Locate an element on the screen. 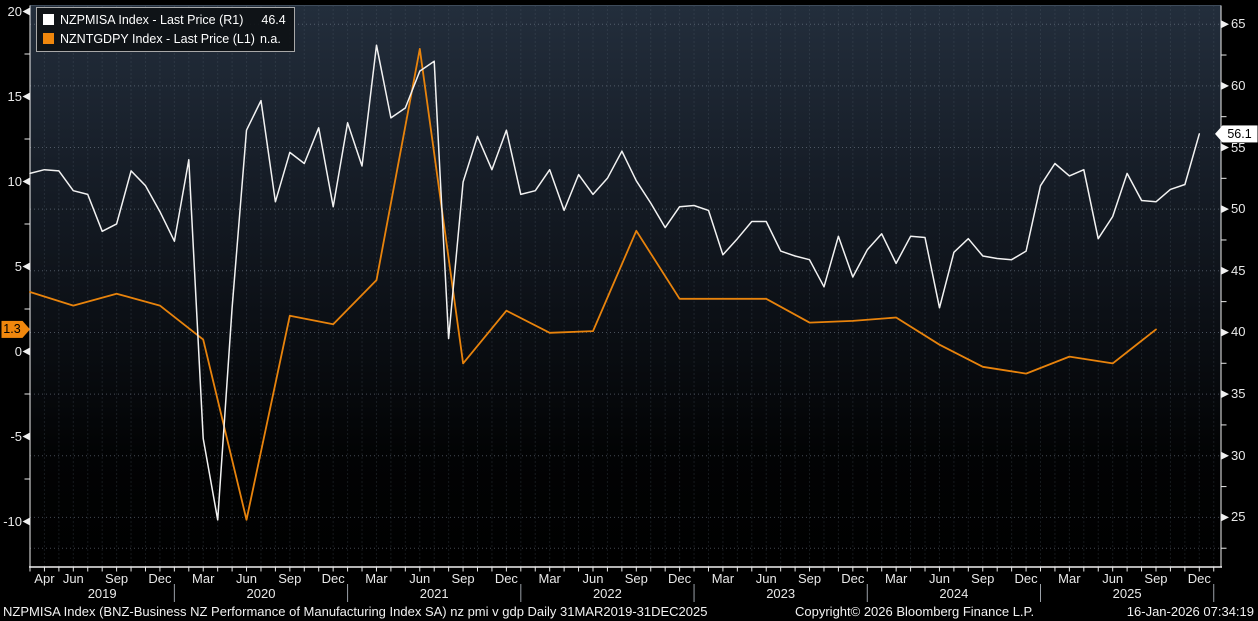 The height and width of the screenshot is (621, 1258). right-axis-tick-label: 30 is located at coordinates (1238, 455).